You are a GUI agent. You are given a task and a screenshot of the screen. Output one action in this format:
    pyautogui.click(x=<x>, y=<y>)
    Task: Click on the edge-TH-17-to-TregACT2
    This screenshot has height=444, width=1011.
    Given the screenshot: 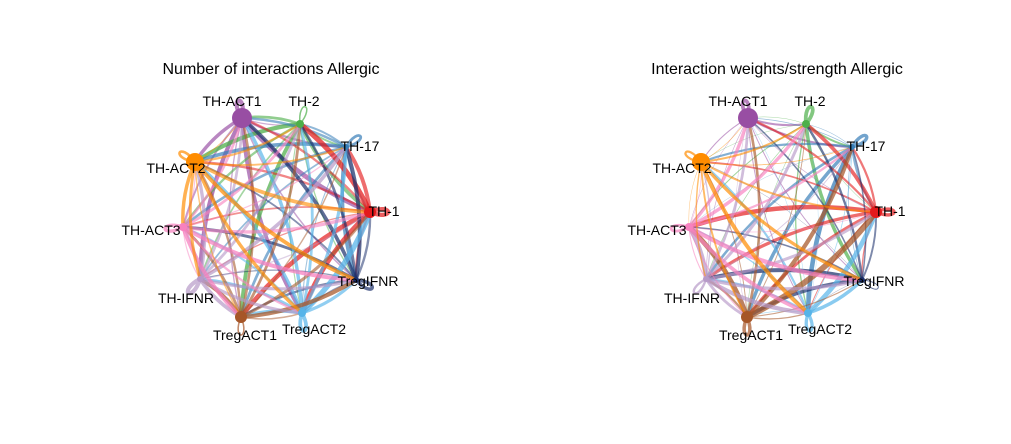 What is the action you would take?
    pyautogui.click(x=830, y=230)
    